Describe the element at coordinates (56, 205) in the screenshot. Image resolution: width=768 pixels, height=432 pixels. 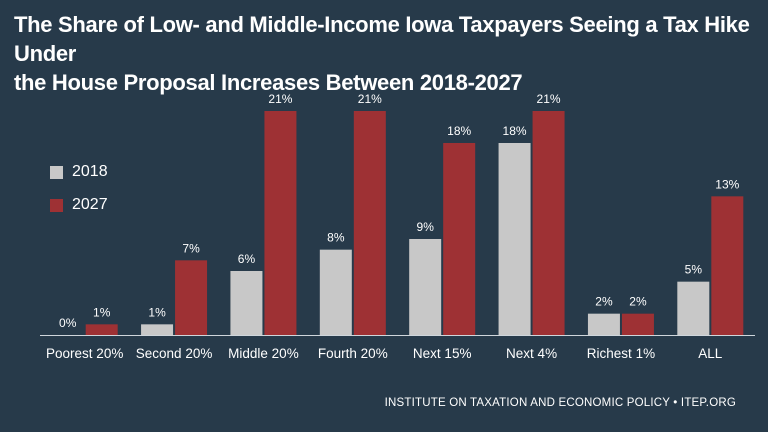
I see `legend-swatch-2027` at that location.